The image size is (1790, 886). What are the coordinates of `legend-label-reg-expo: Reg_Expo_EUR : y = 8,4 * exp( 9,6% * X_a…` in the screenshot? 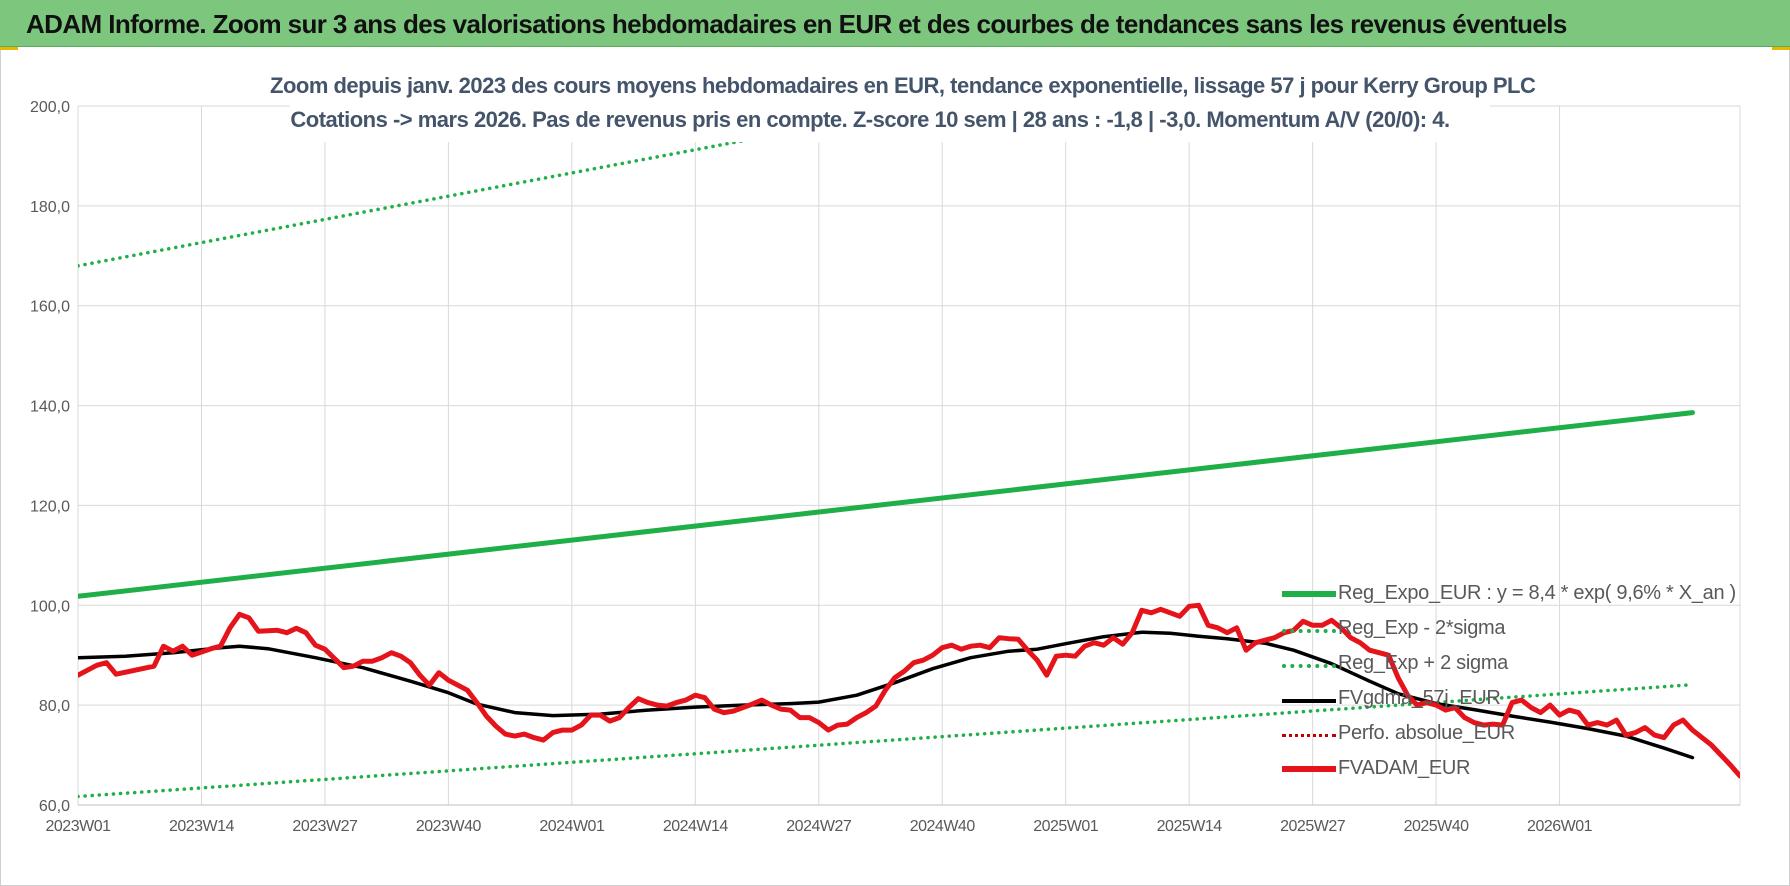 It's located at (1537, 593).